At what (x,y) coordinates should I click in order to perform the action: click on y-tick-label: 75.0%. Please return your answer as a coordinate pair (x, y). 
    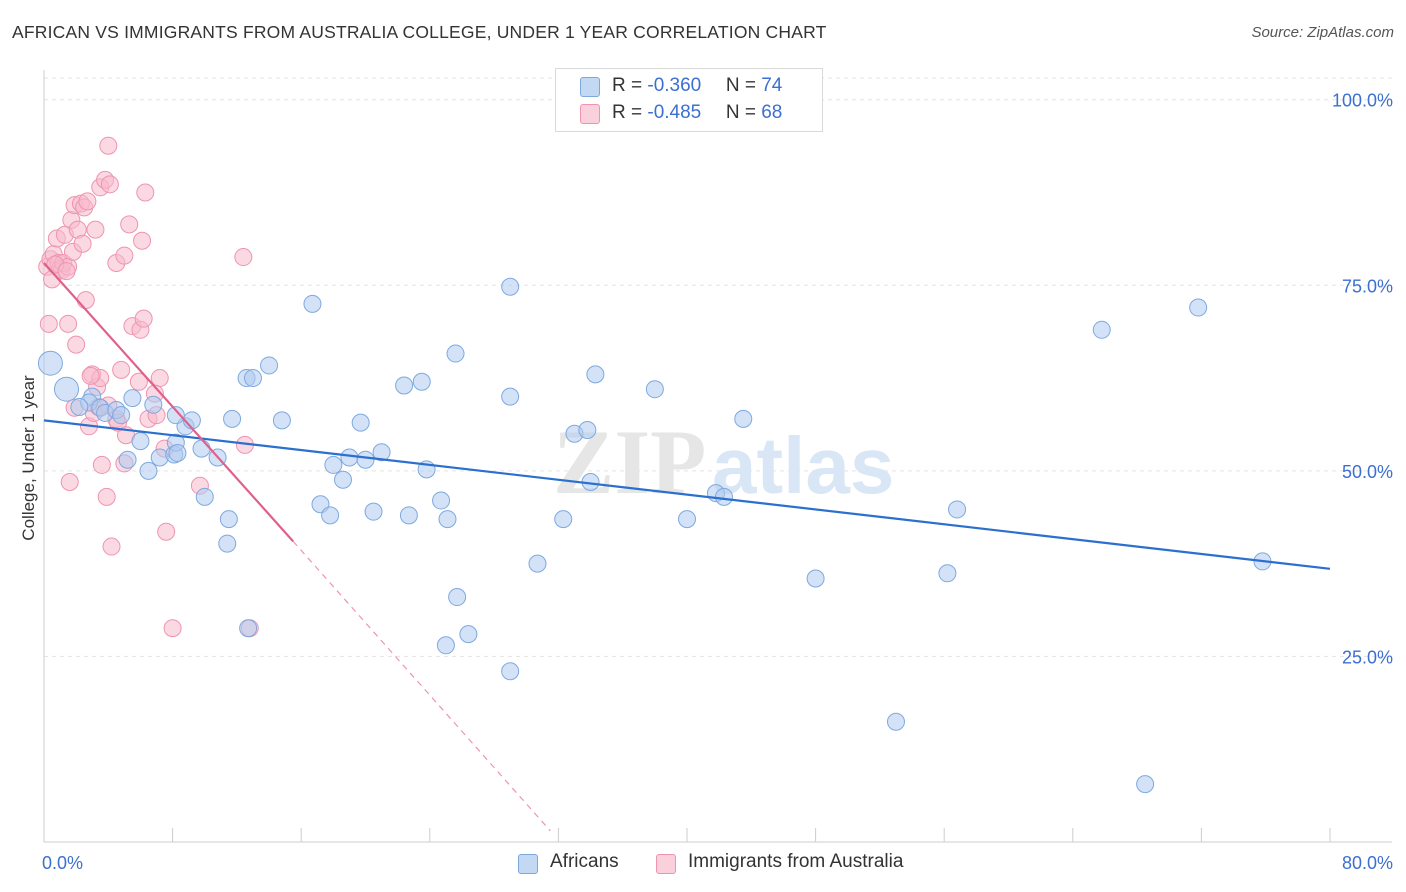
    Looking at the image, I should click on (1367, 286).